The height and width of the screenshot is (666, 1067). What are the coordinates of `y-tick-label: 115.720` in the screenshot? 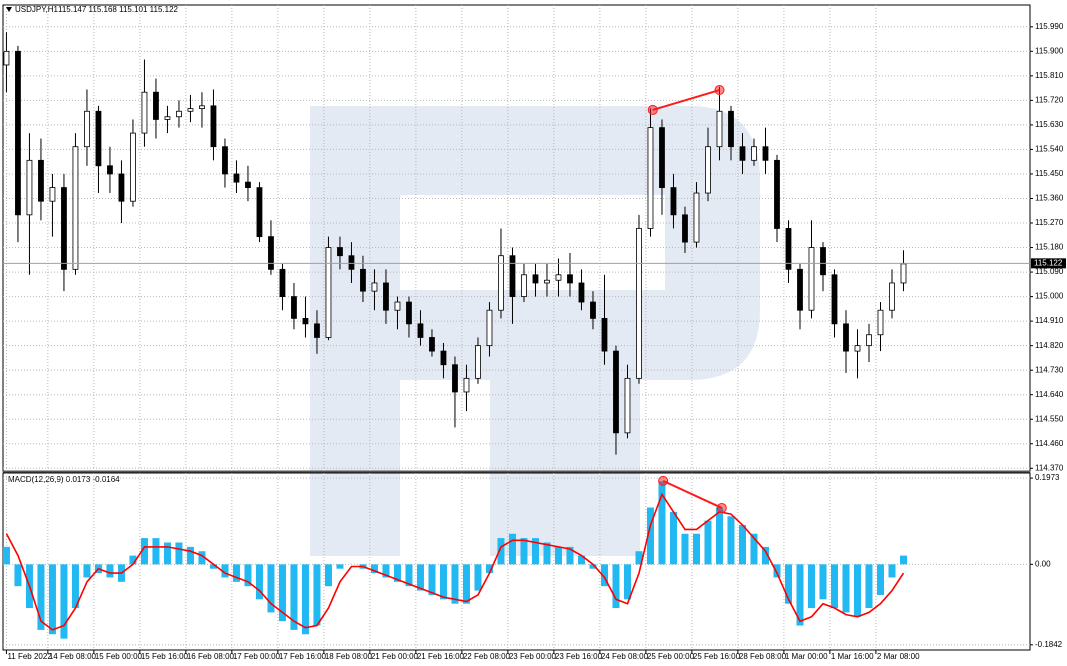 It's located at (1049, 99).